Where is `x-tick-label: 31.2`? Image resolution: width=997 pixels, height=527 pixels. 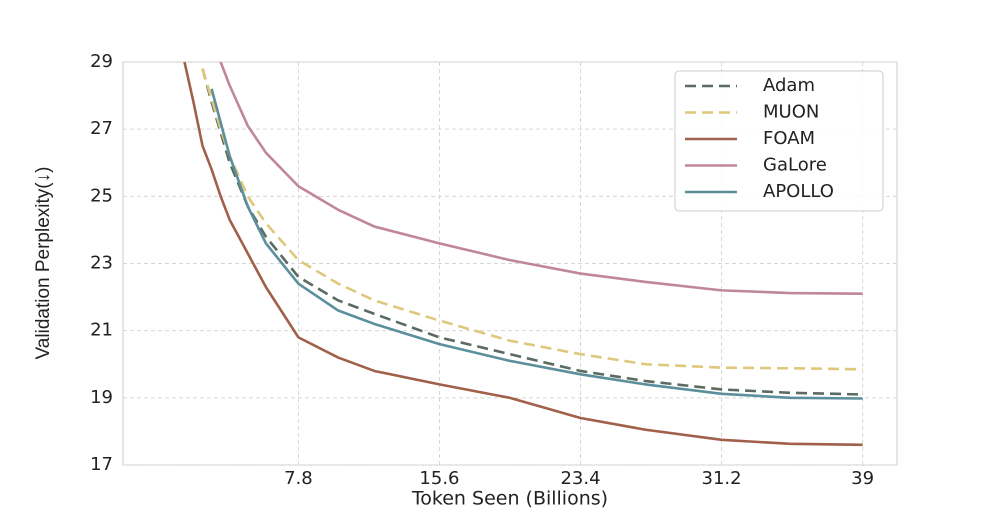 x-tick-label: 31.2 is located at coordinates (722, 478).